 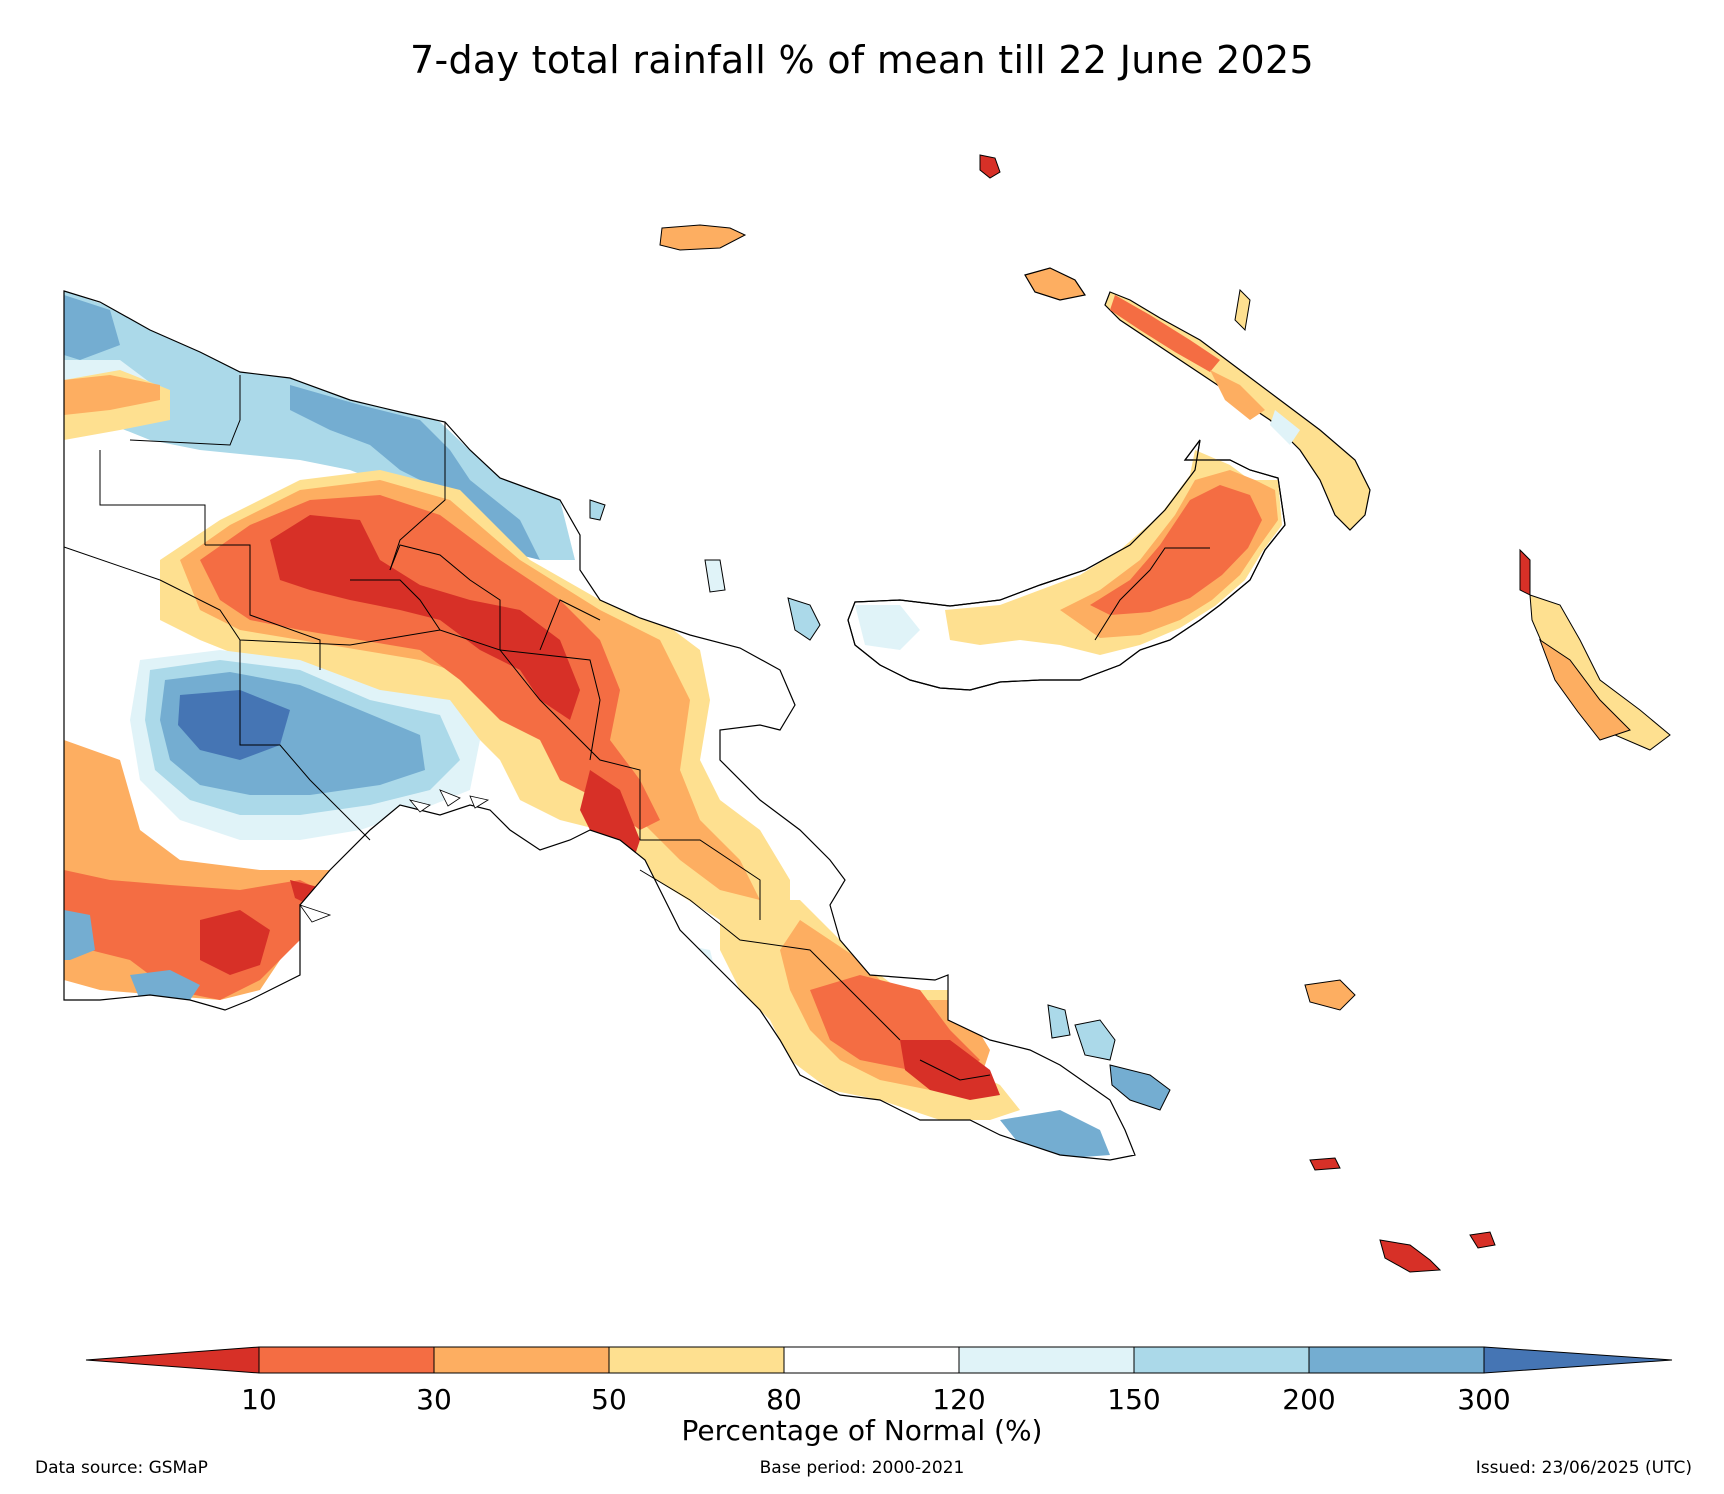 I want to click on data-source-text: Data source: GSMaP, so click(x=121, y=1468).